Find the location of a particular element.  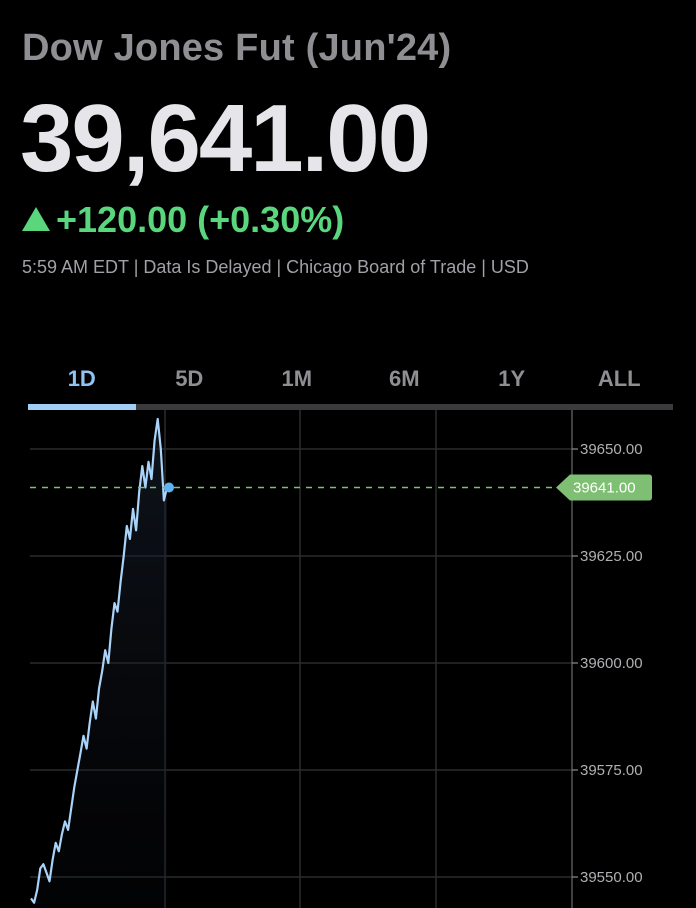

price-change-value: +120.00 (+0.30%) is located at coordinates (200, 219).